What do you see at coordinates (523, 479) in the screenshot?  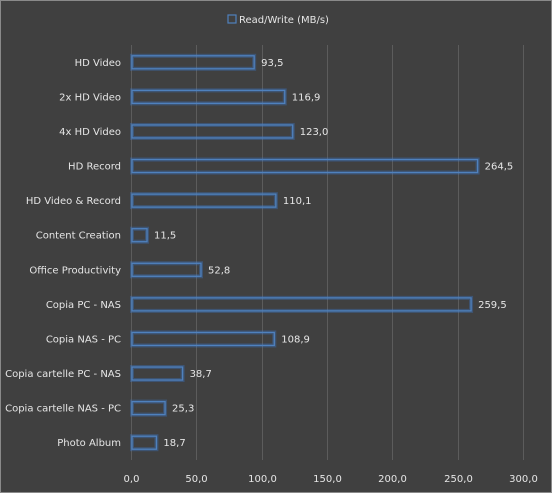 I see `x-tick-label: 300,0` at bounding box center [523, 479].